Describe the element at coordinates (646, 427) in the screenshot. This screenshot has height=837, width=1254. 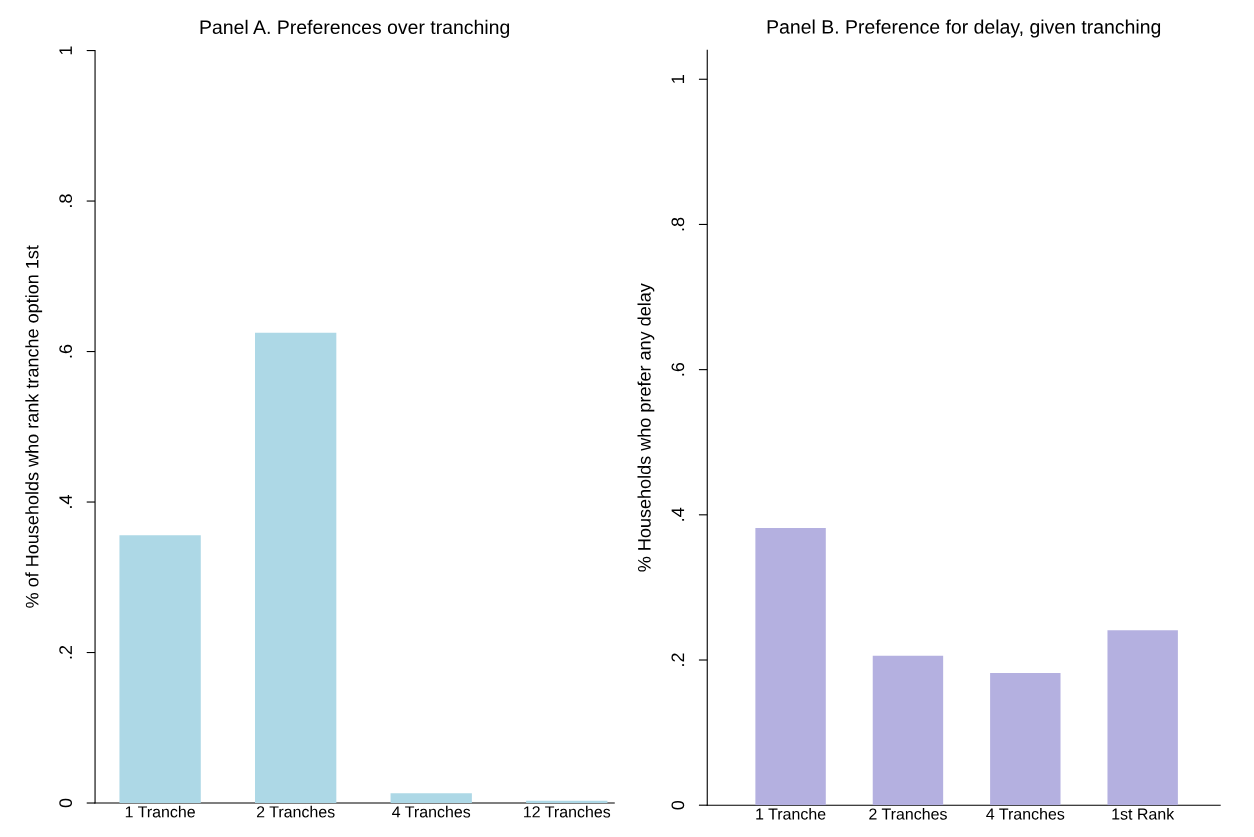
I see `y-axis-title: % Households who prefer any delay` at that location.